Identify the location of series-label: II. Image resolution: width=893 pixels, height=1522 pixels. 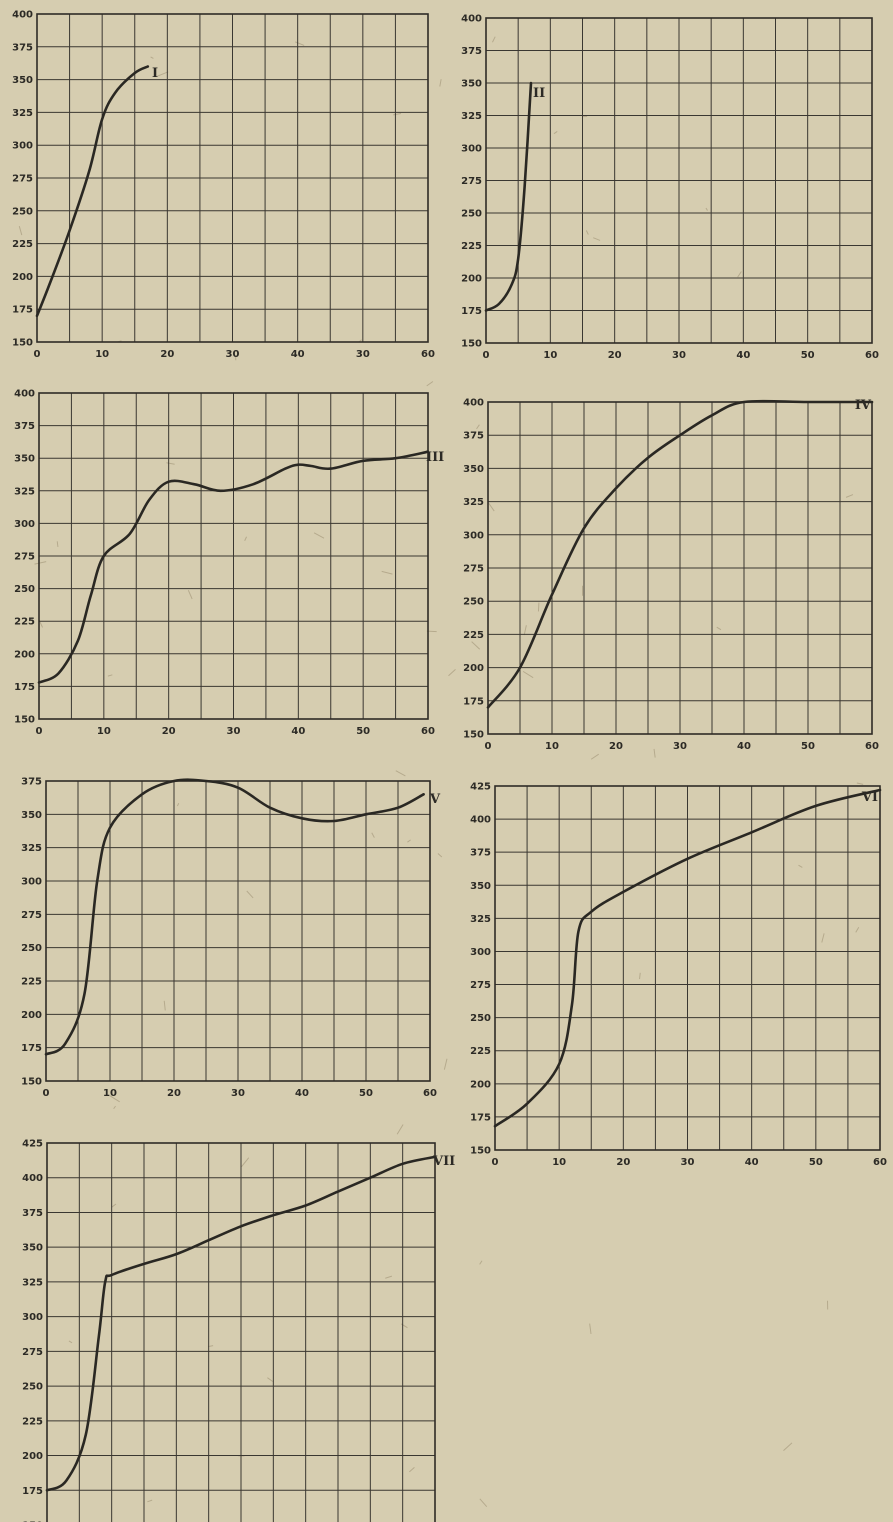
(539, 93).